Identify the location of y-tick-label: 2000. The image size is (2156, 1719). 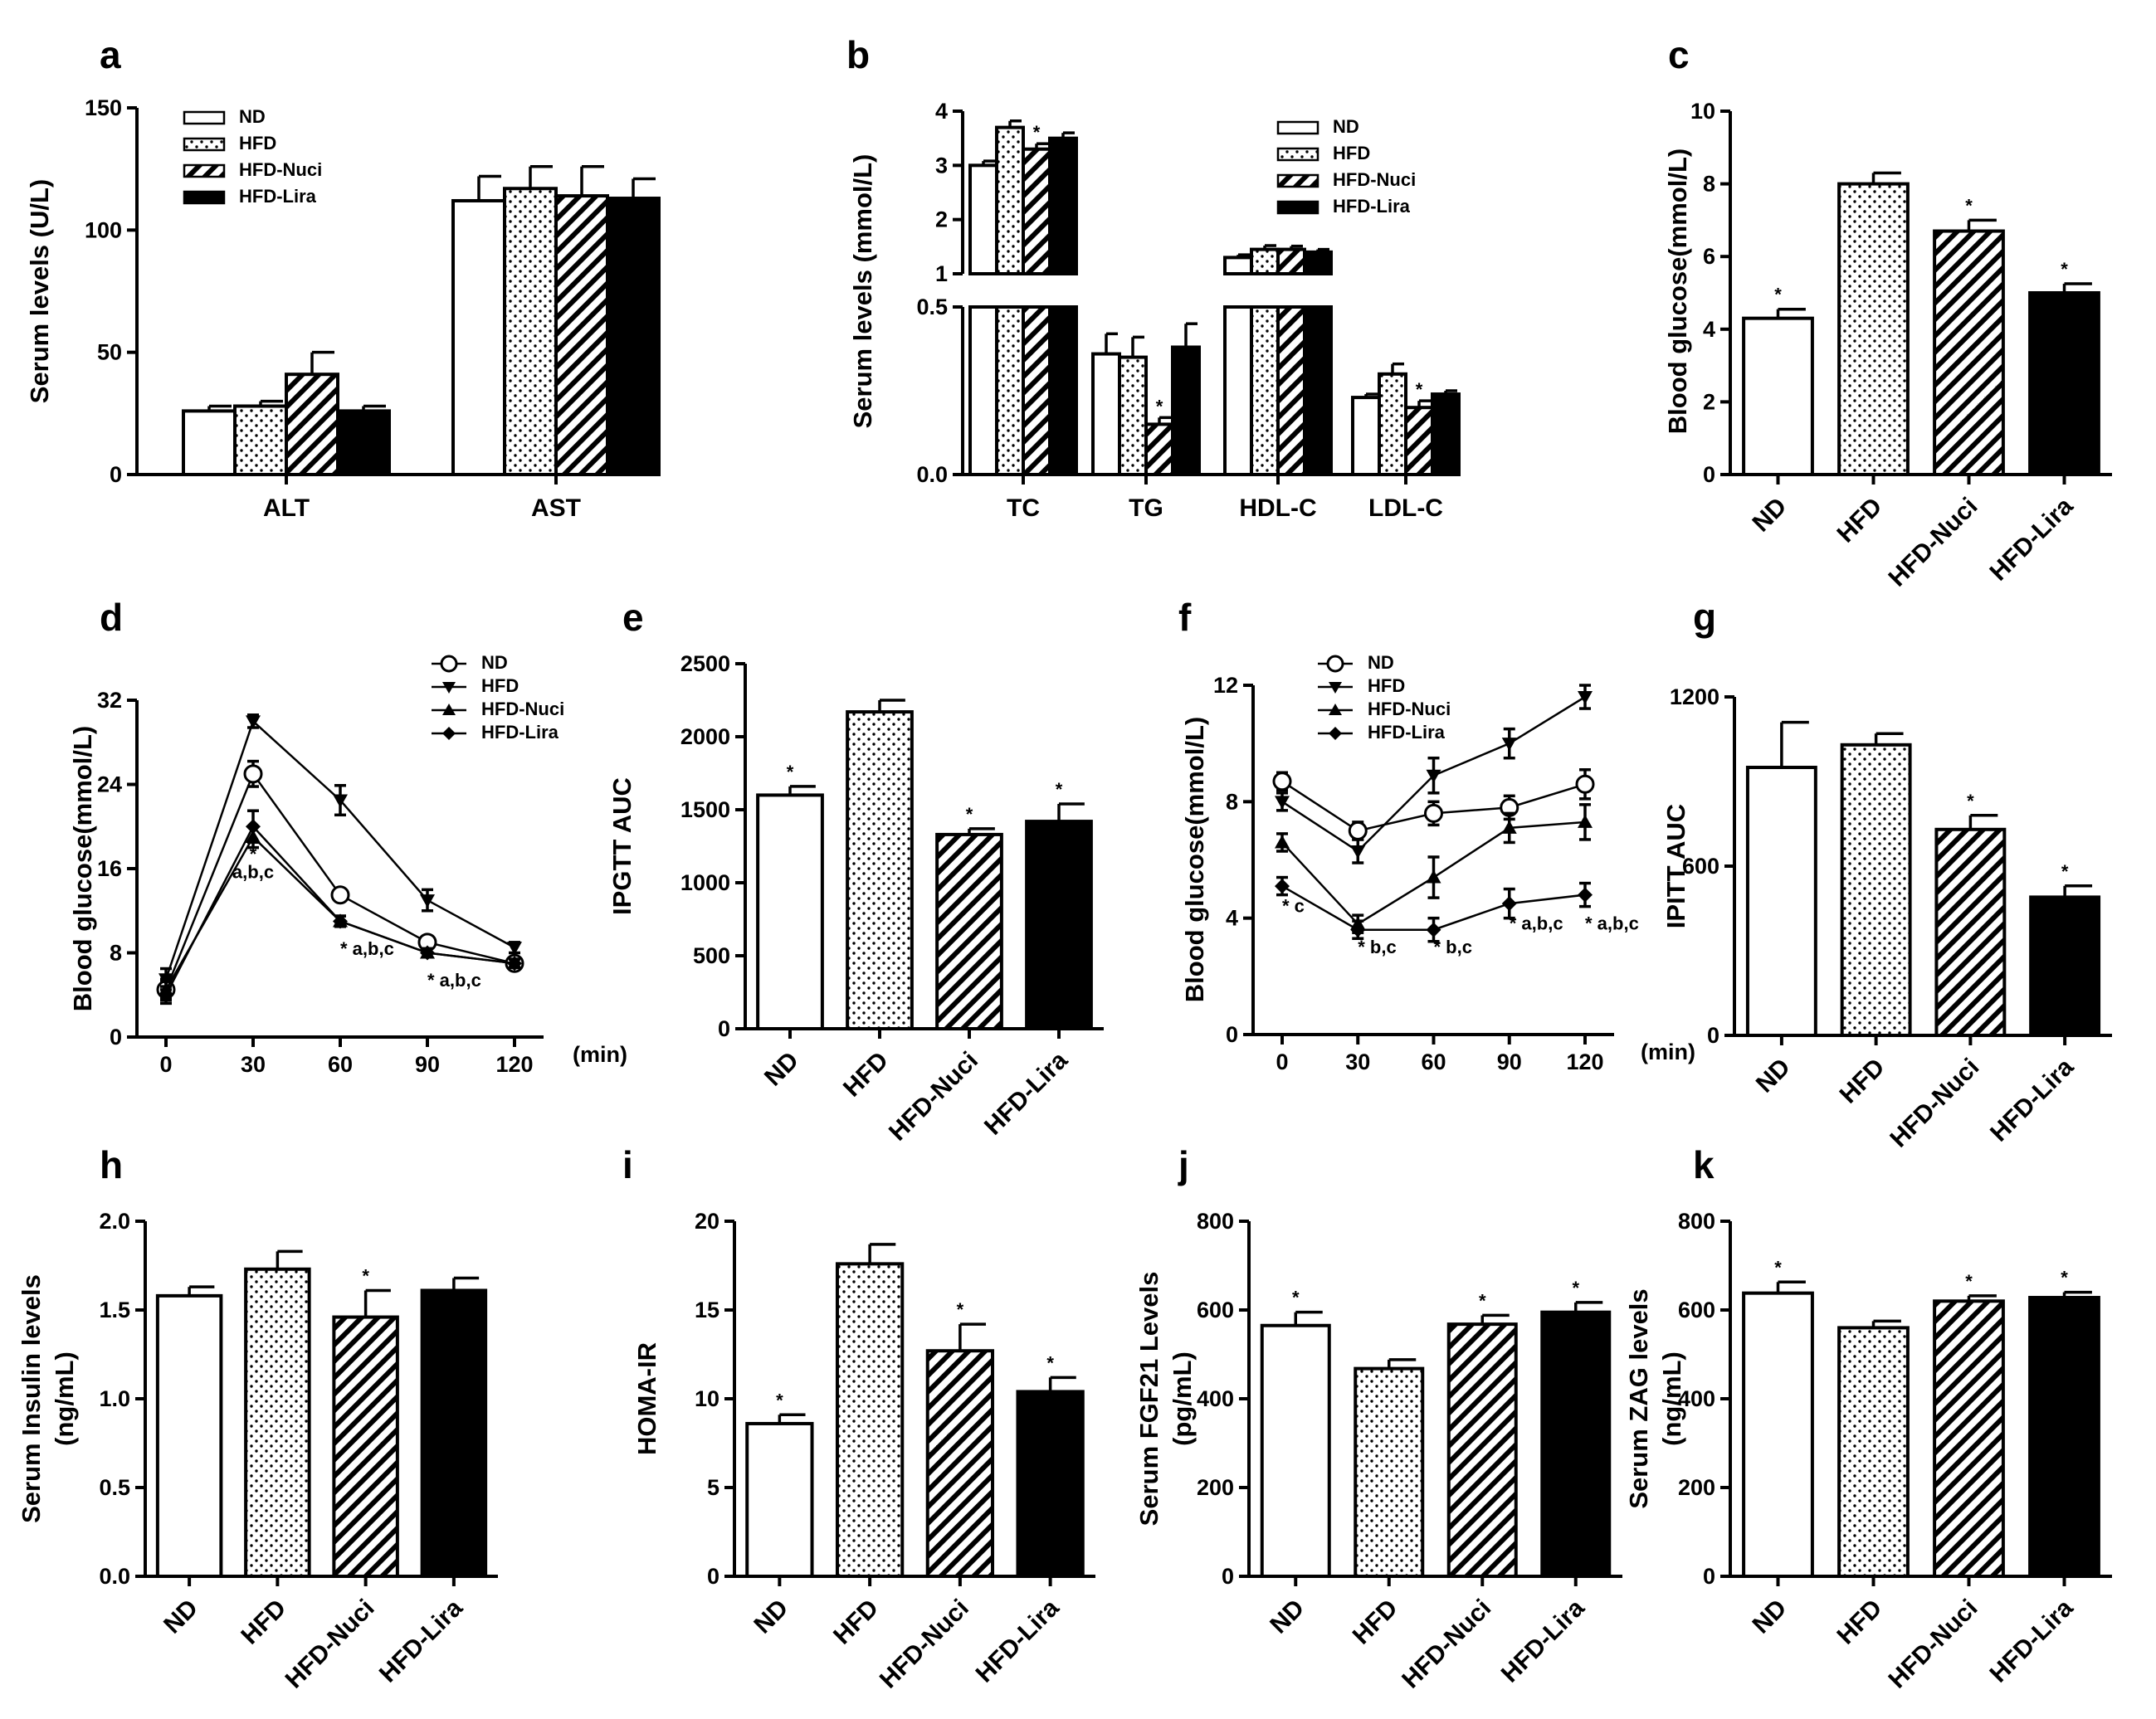
(705, 736).